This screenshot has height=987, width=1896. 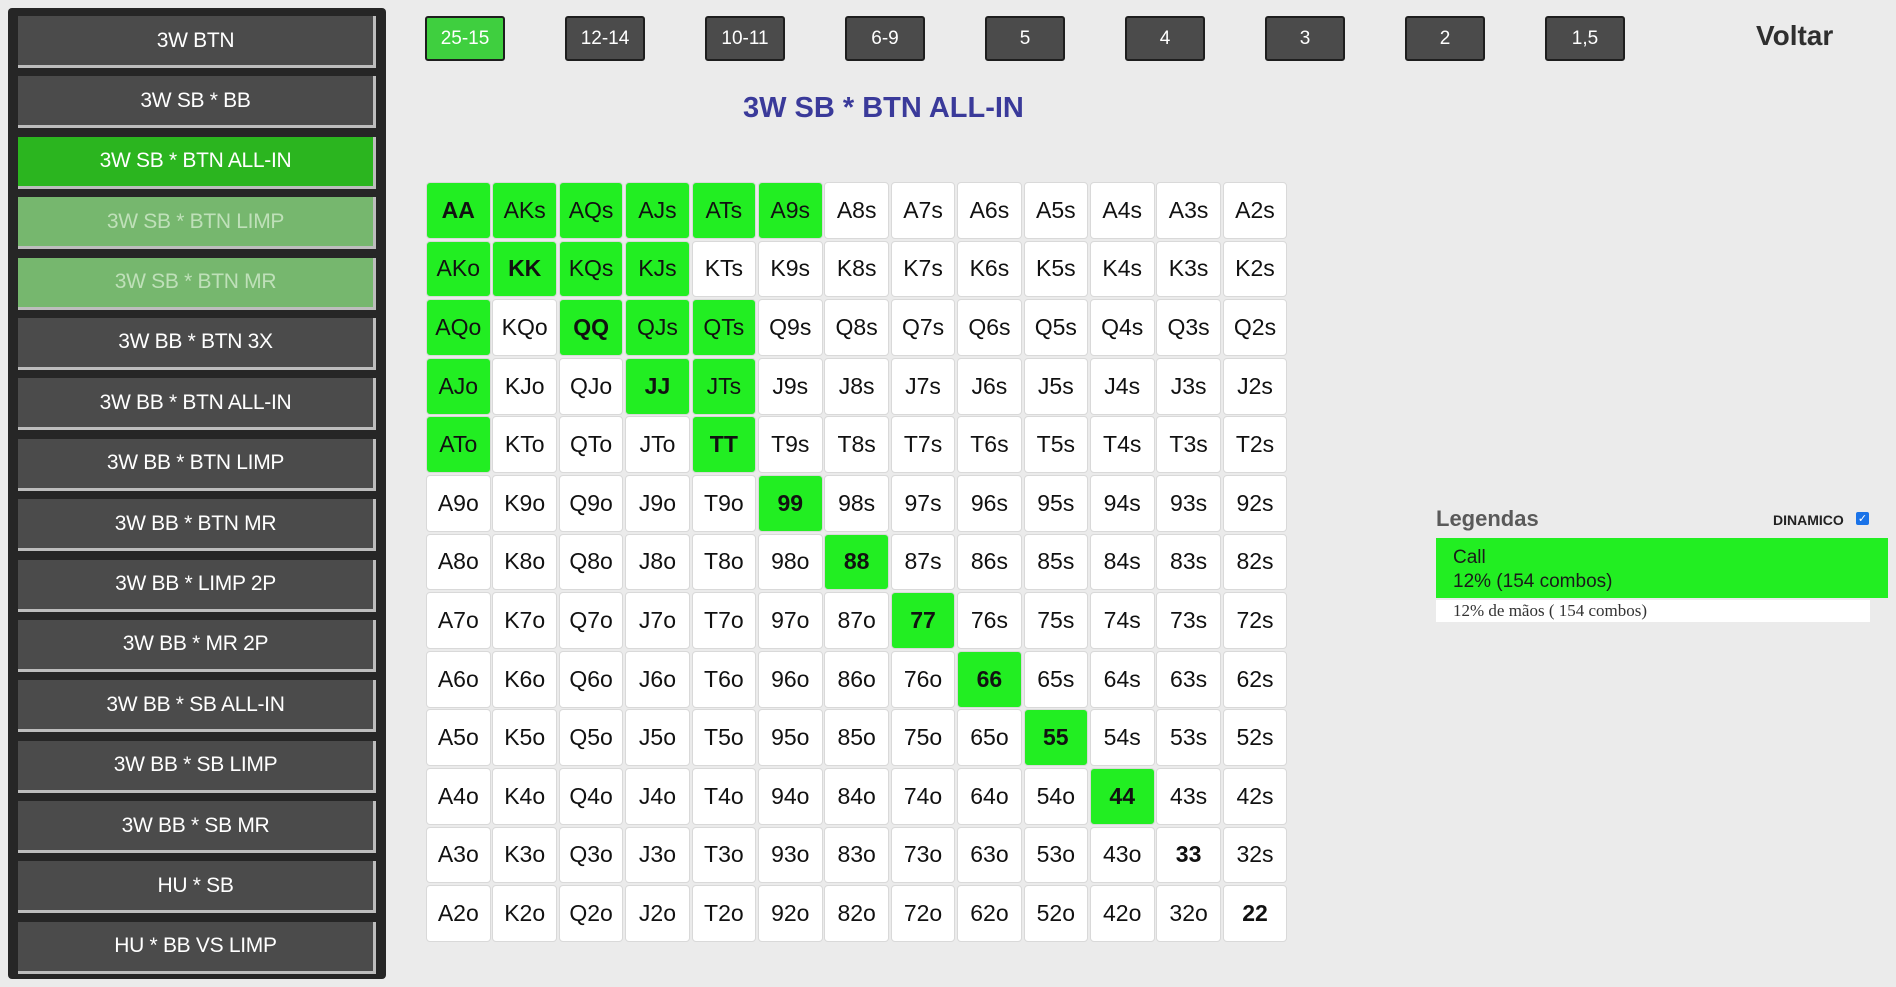 I want to click on hand-cell: 88, so click(x=856, y=562).